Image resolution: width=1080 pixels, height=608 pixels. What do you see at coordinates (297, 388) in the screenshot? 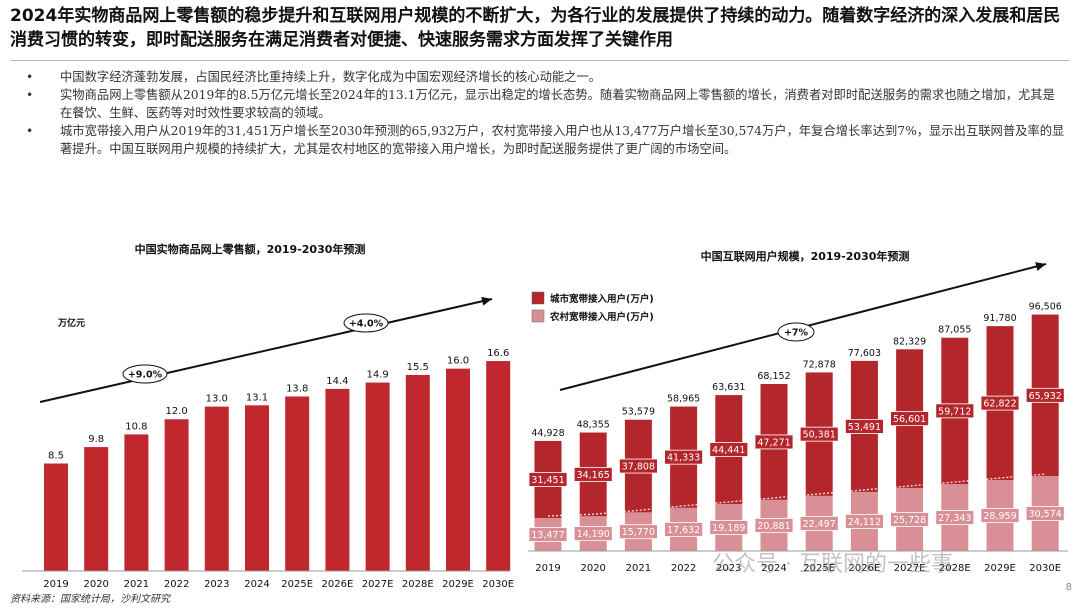
I see `value-label: 13.8` at bounding box center [297, 388].